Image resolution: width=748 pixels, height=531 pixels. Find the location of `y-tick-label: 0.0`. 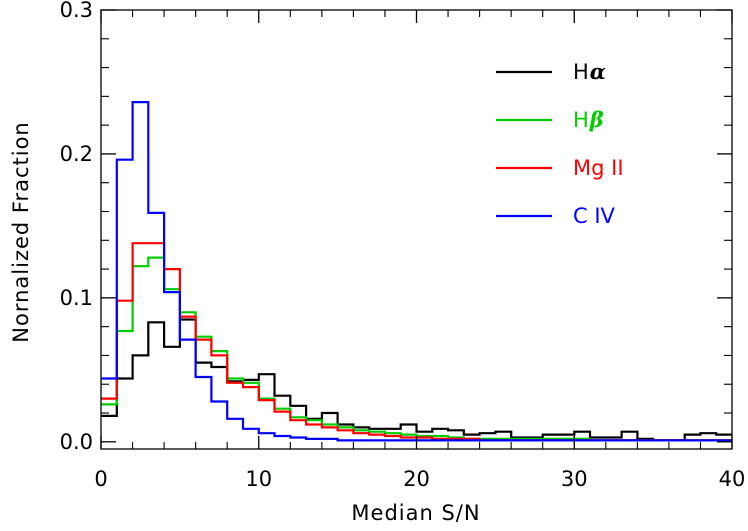

y-tick-label: 0.0 is located at coordinates (76, 442).